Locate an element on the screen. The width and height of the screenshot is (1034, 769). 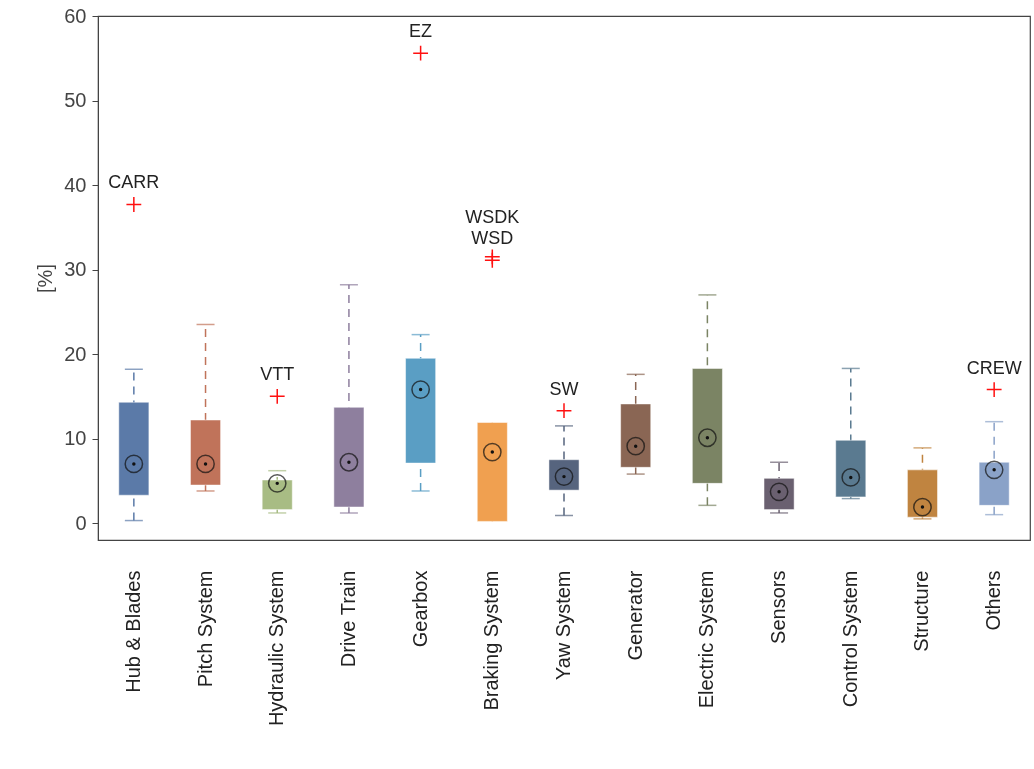
x-tick-label: Control System is located at coordinates (849, 639).